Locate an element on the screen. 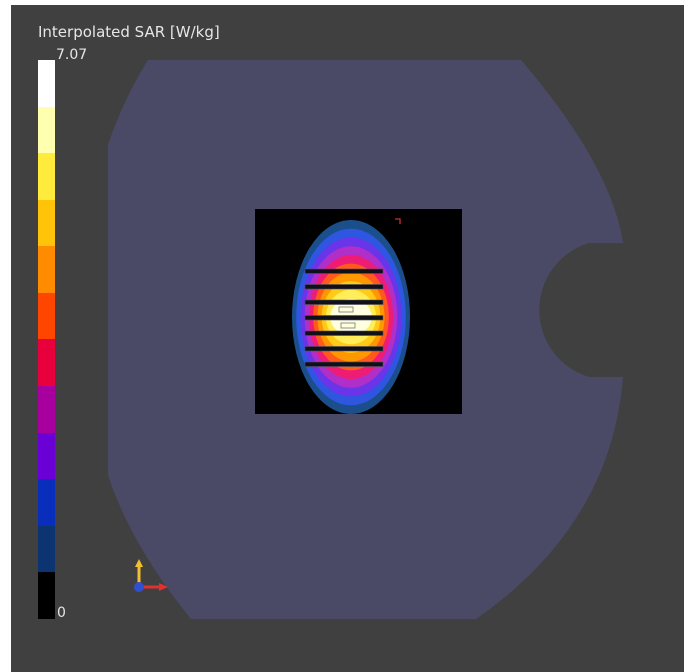  coil-rungs is located at coordinates (344, 317).